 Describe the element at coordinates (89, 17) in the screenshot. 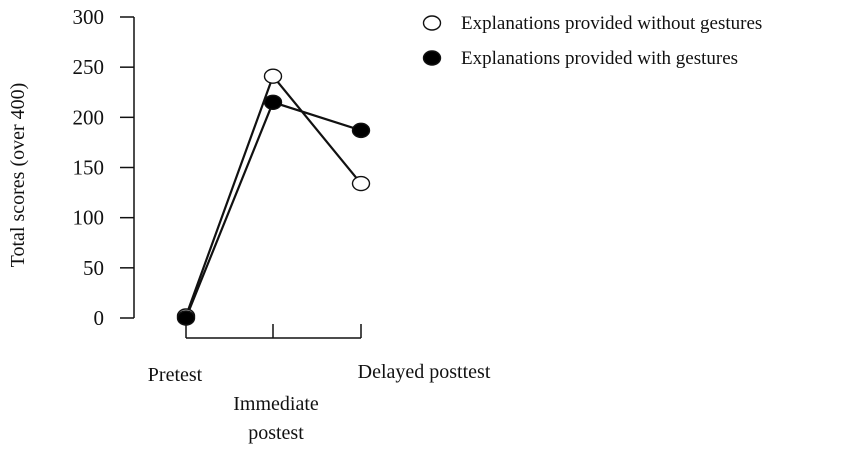

I see `y-tick-label: 300` at that location.